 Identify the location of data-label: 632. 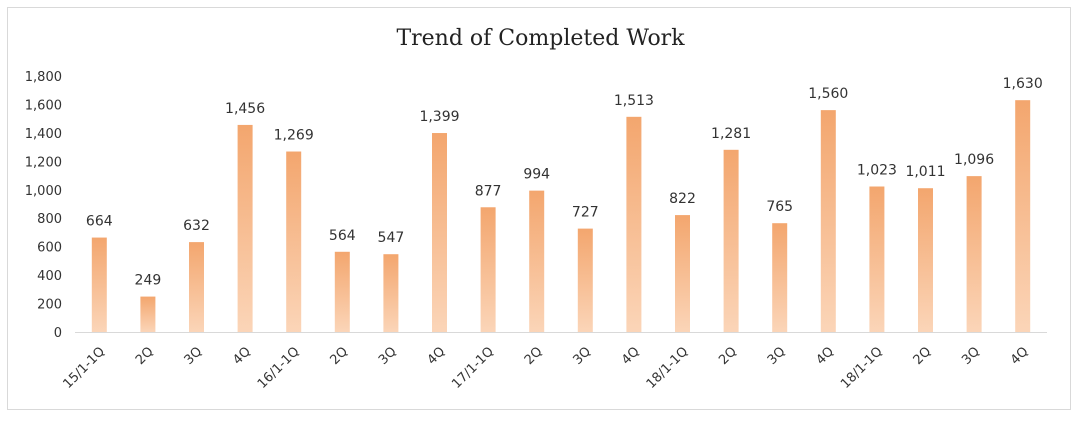
(196, 226).